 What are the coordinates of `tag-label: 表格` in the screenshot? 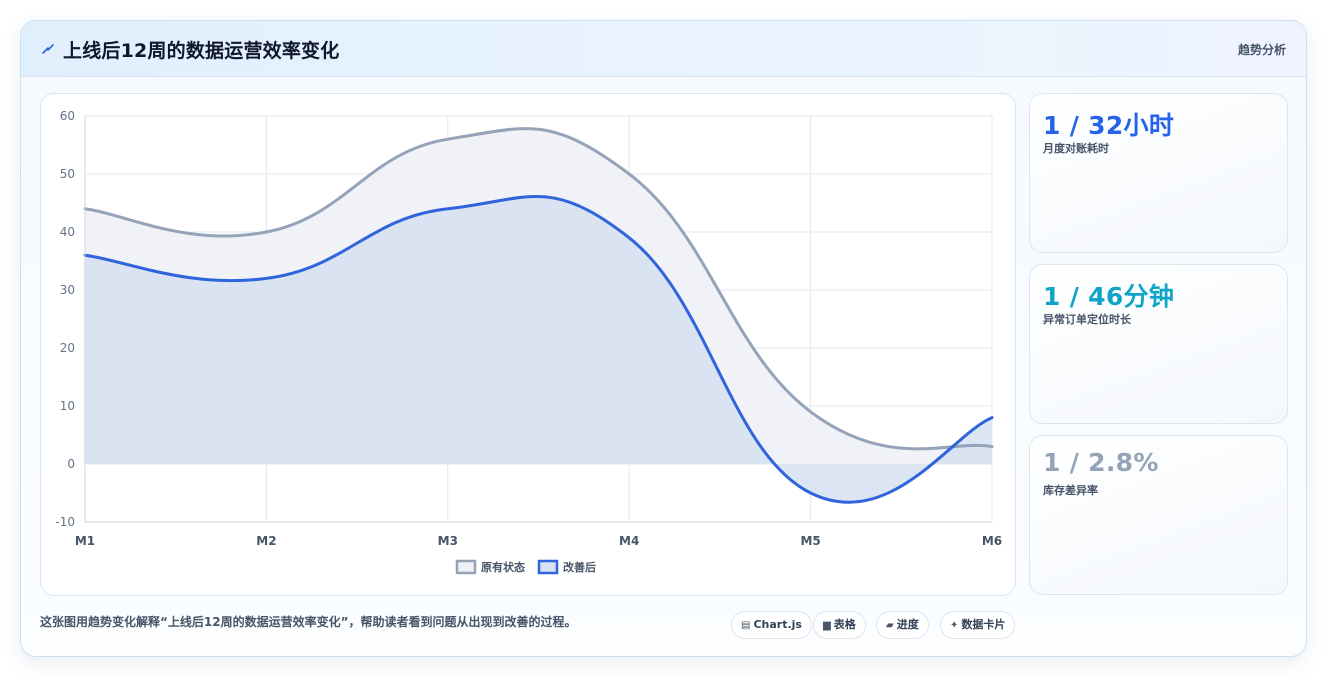 It's located at (844, 624).